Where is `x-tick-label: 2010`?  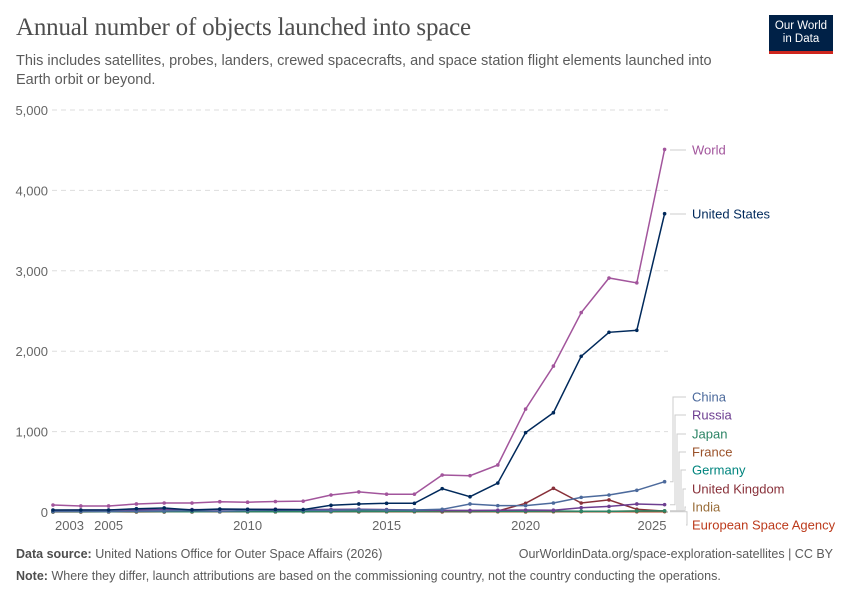 x-tick-label: 2010 is located at coordinates (247, 525).